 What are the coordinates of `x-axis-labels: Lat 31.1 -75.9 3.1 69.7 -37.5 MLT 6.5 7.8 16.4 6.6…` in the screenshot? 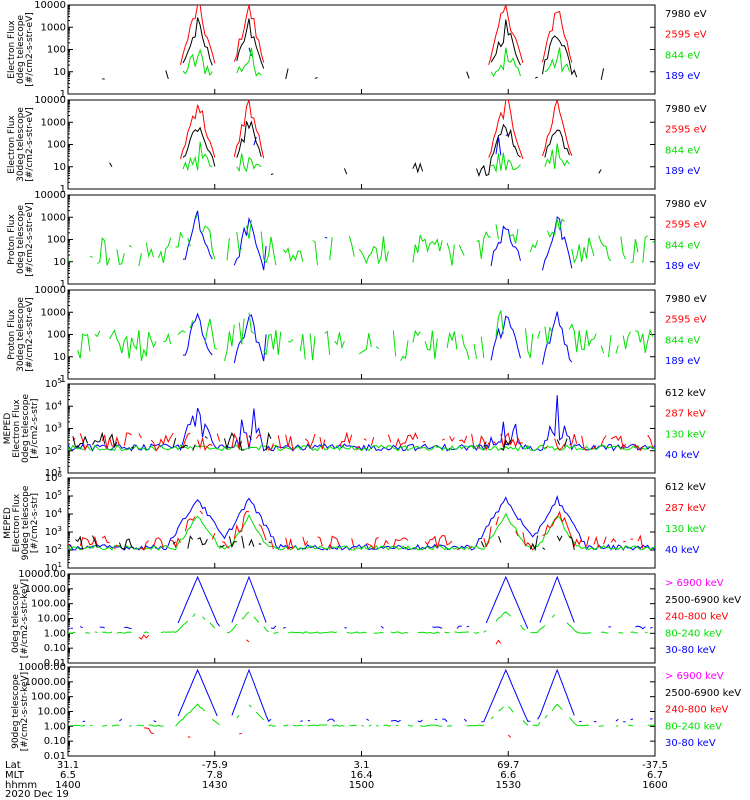 It's located at (336, 780).